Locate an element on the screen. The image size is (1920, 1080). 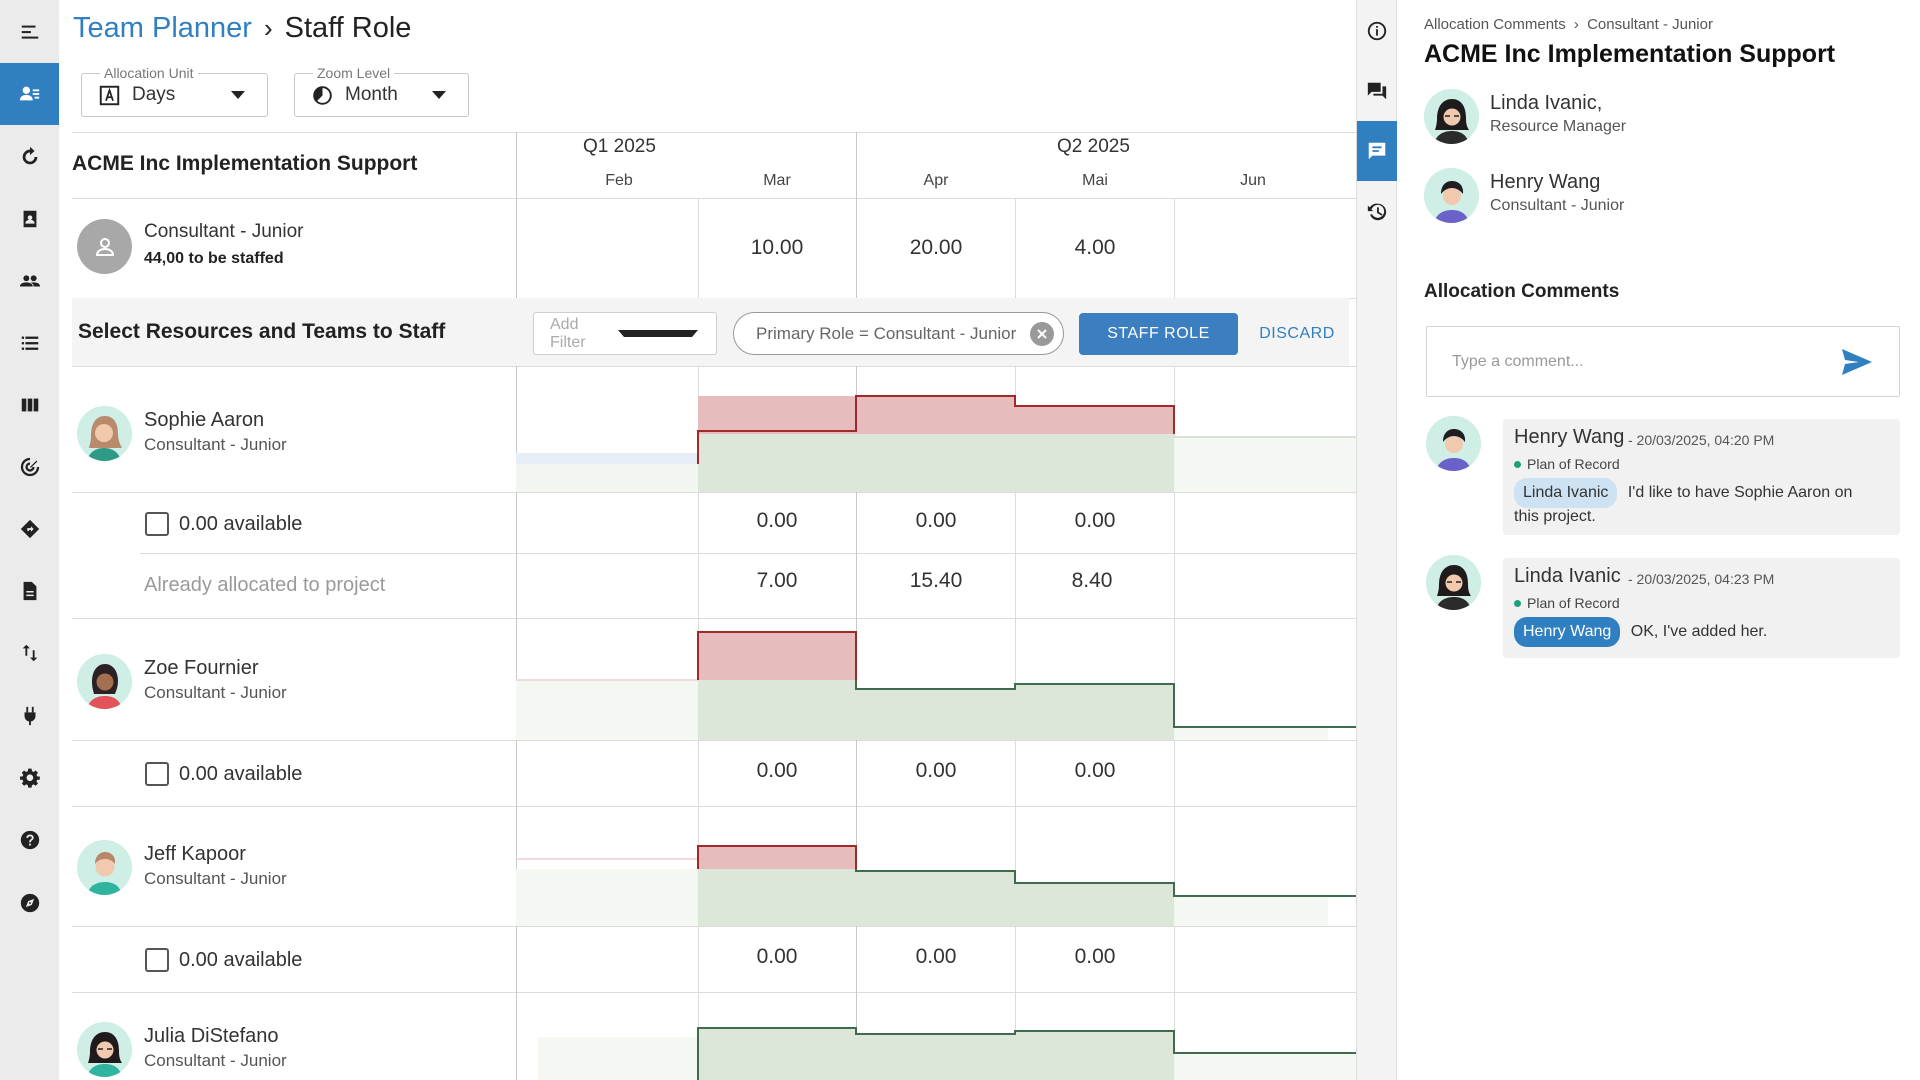
allocation-unit-select: Allocation Unit Days is located at coordinates (174, 91).